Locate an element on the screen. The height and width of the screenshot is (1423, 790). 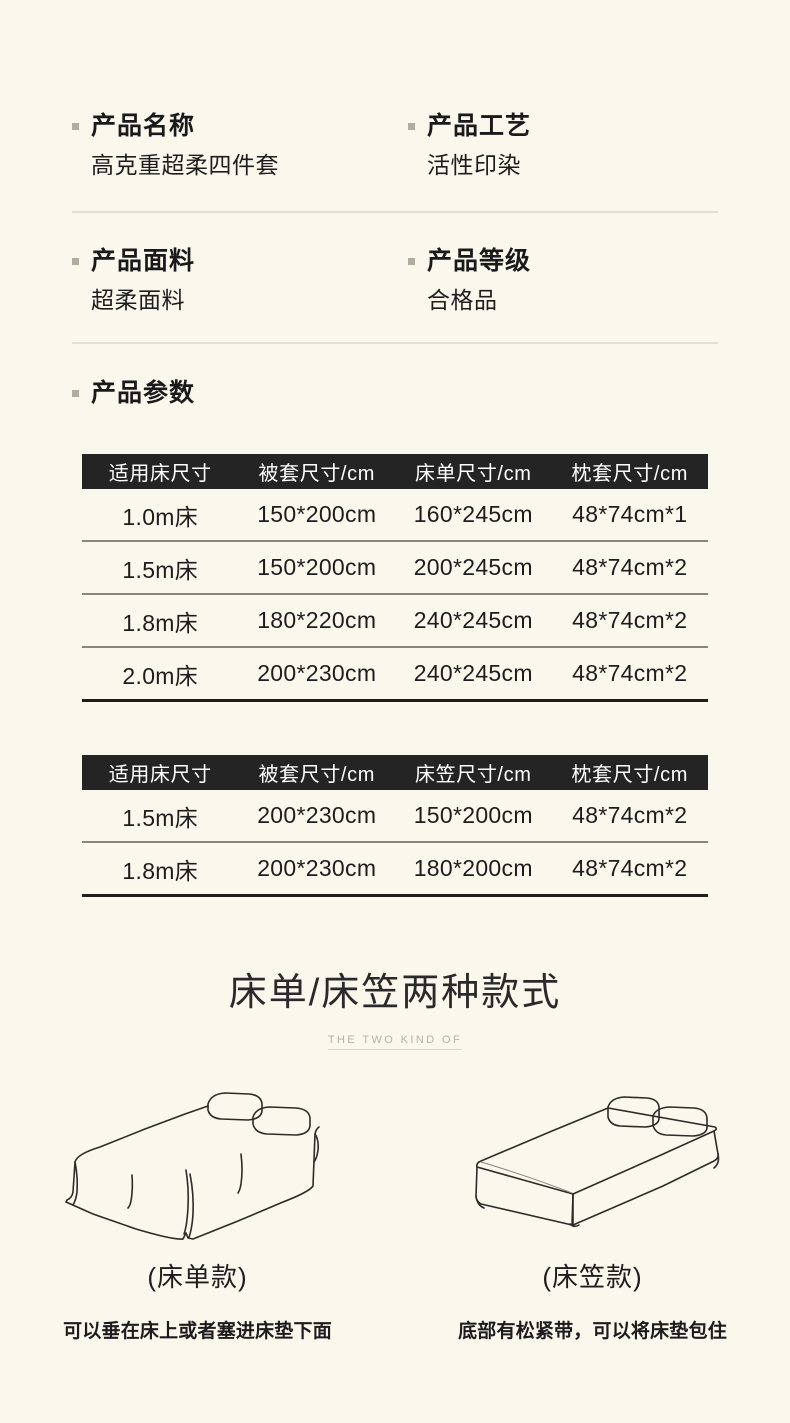
spec-label: 产品等级 is located at coordinates (479, 260).